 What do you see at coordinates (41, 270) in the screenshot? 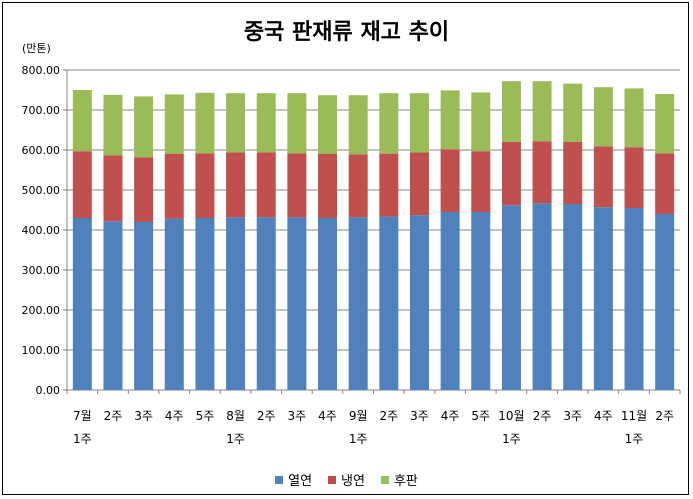
I see `y-tick-label: 300.00` at bounding box center [41, 270].